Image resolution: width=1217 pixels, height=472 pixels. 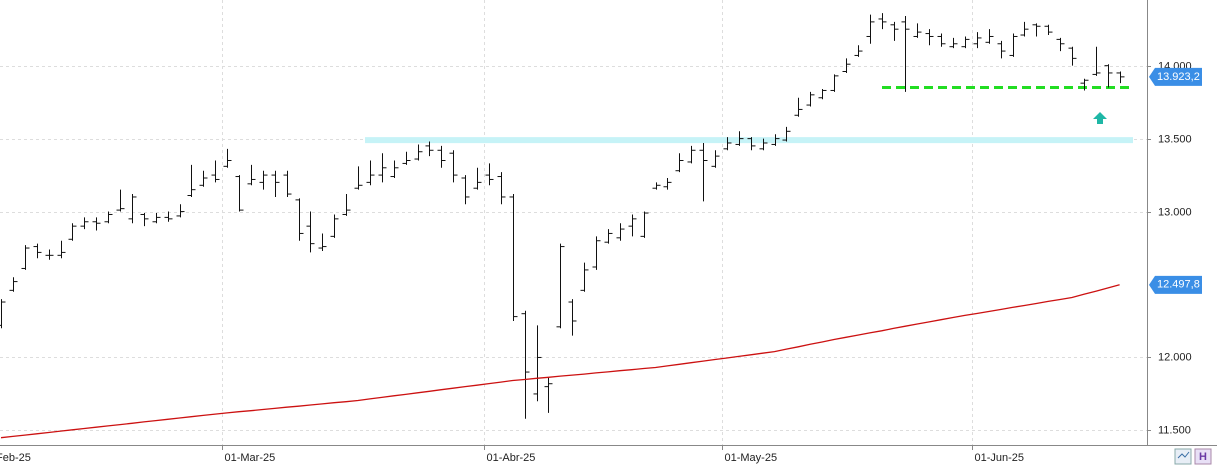 What do you see at coordinates (1175, 212) in the screenshot?
I see `y-tick-label: 13.000` at bounding box center [1175, 212].